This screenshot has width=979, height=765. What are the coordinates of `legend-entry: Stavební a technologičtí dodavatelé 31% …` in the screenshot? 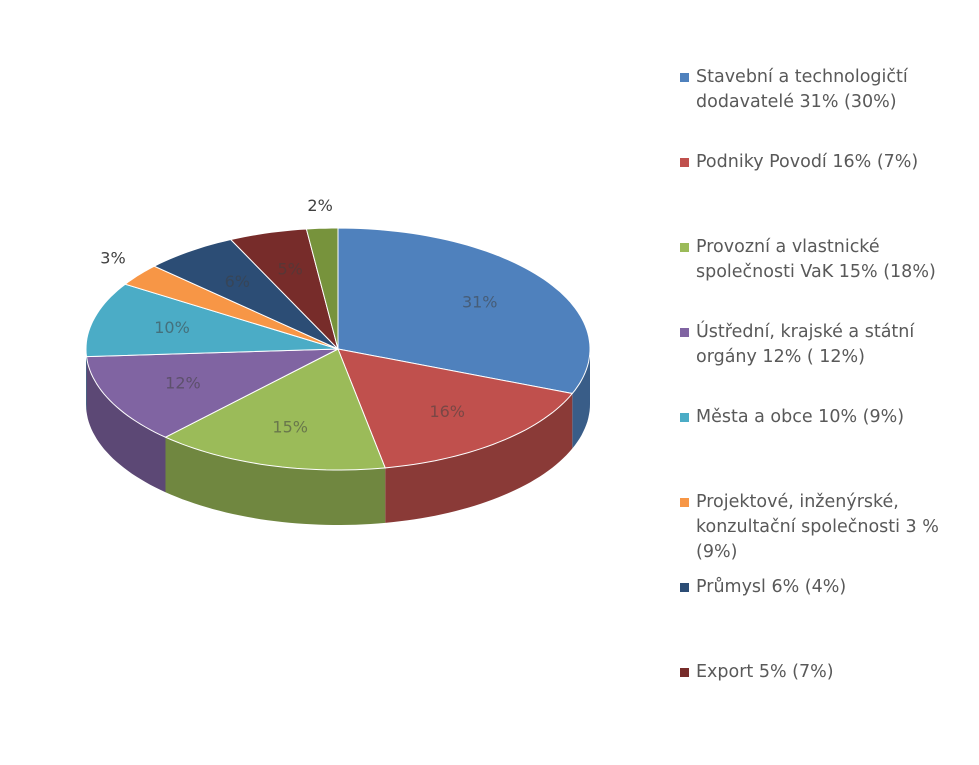 It's located at (825, 90).